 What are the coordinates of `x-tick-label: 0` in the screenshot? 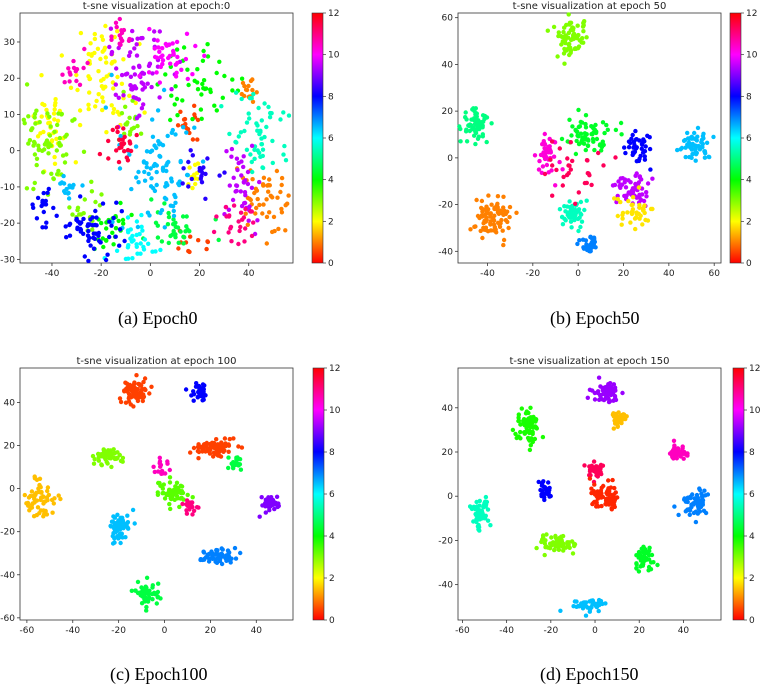 It's located at (150, 274).